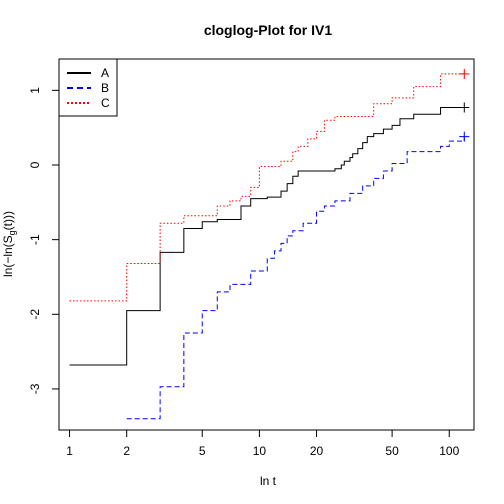 Image resolution: width=504 pixels, height=504 pixels. I want to click on censor-mark-B, so click(464, 136).